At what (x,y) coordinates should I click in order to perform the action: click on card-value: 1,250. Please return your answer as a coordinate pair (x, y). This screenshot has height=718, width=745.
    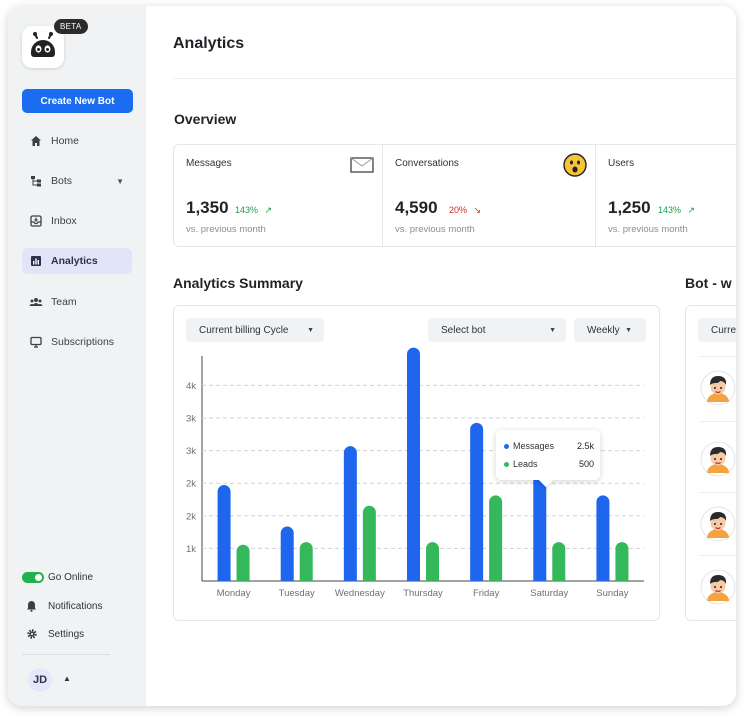
    Looking at the image, I should click on (629, 207).